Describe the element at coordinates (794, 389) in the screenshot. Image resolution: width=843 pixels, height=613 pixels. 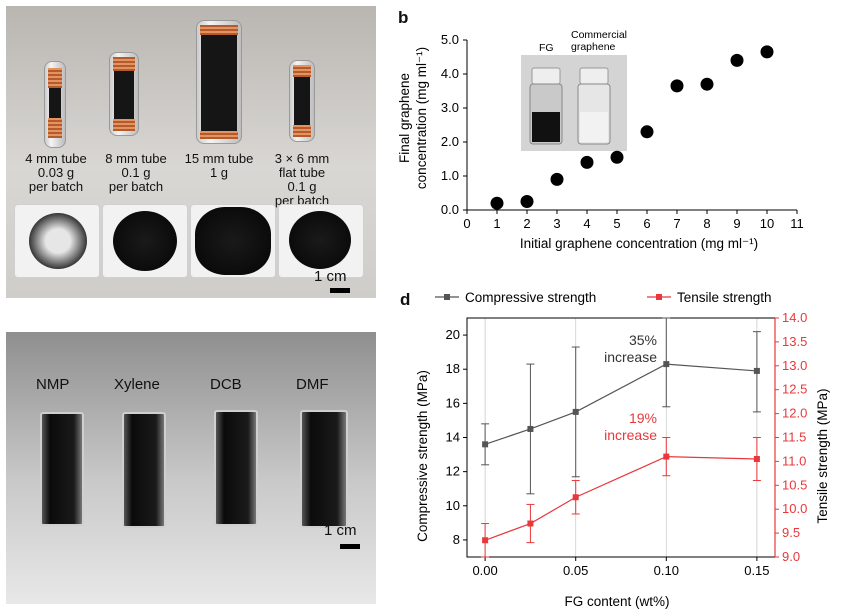
I see `d-ytick-right-label: 12.5` at that location.